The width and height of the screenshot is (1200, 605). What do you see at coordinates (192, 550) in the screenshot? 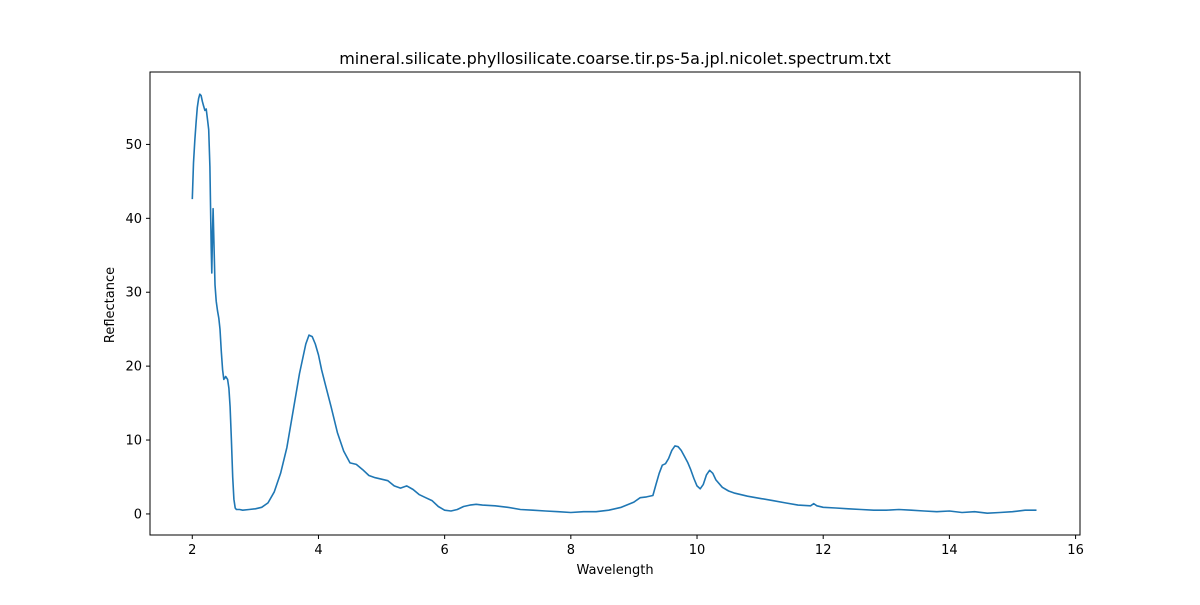
I see `x-tick-label: 2` at bounding box center [192, 550].